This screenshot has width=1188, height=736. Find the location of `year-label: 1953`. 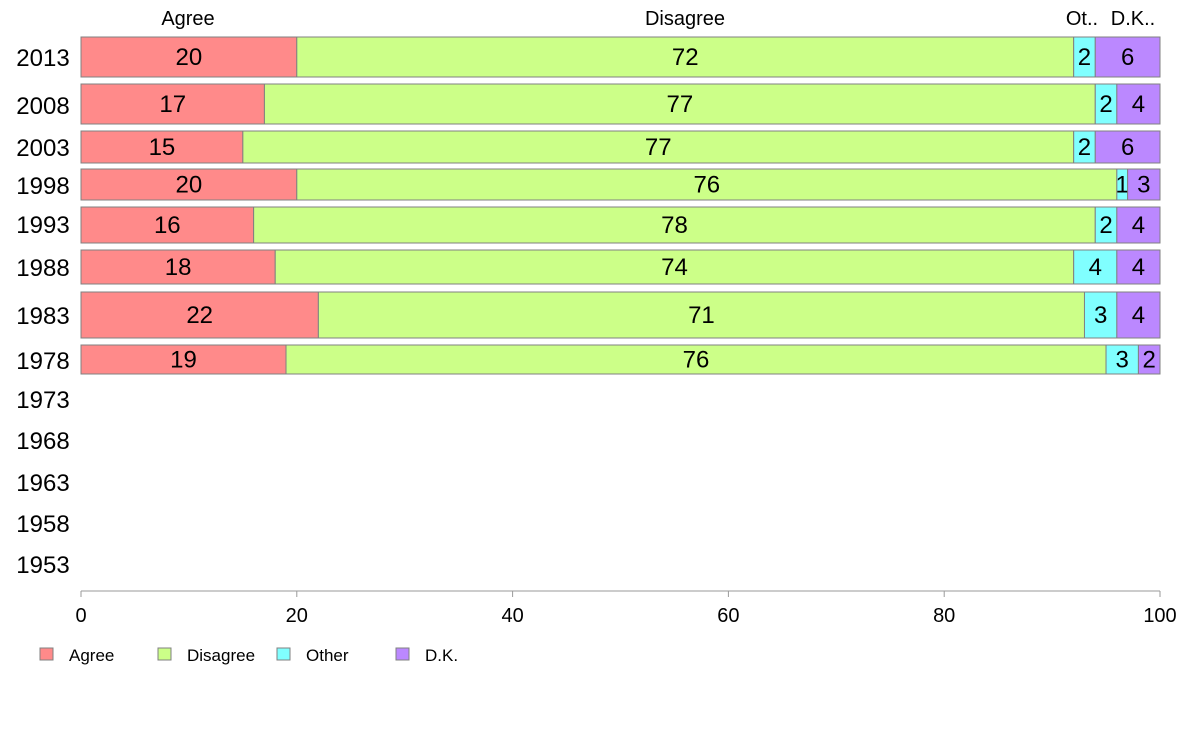

year-label: 1953 is located at coordinates (42, 565).